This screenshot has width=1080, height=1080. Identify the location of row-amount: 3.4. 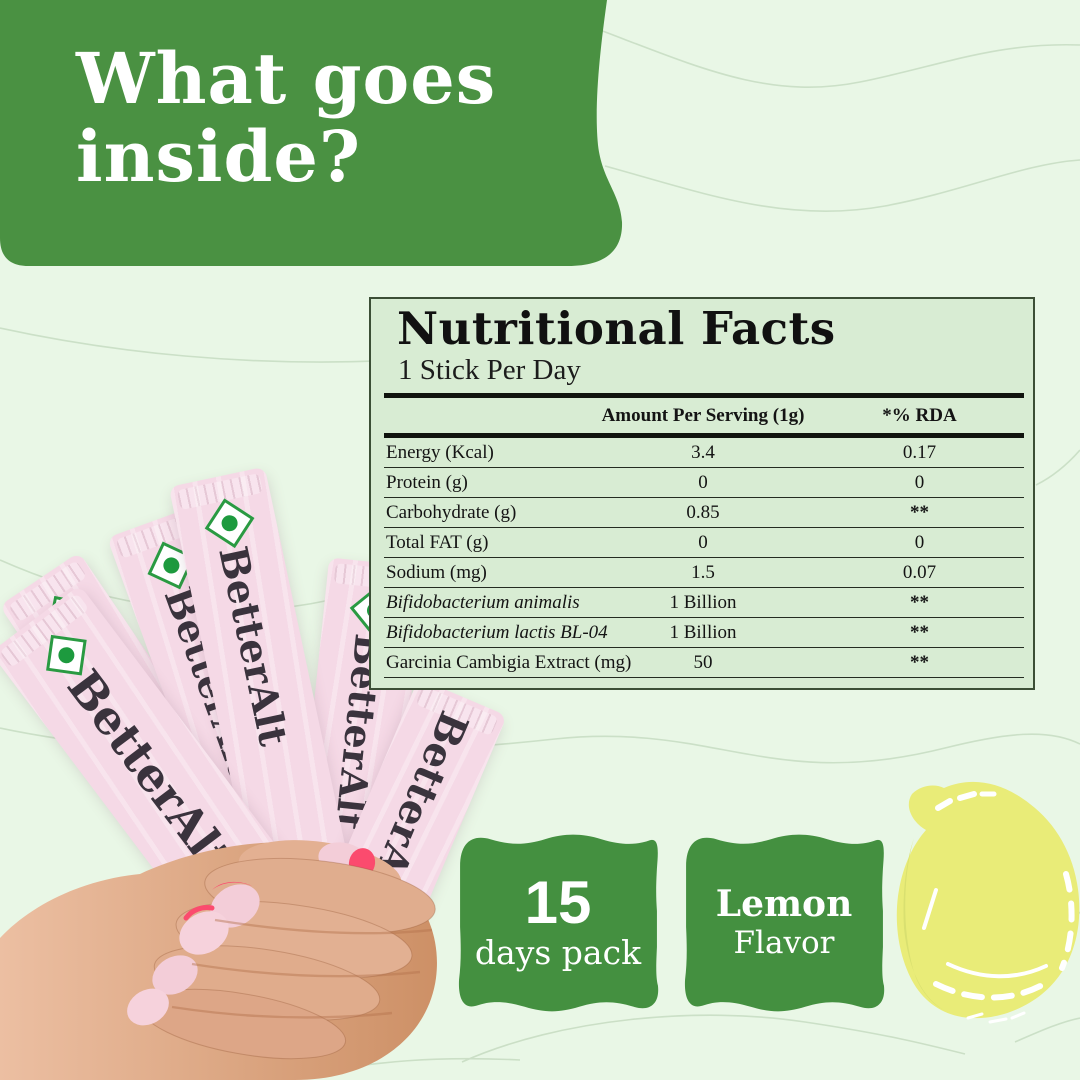
(703, 452).